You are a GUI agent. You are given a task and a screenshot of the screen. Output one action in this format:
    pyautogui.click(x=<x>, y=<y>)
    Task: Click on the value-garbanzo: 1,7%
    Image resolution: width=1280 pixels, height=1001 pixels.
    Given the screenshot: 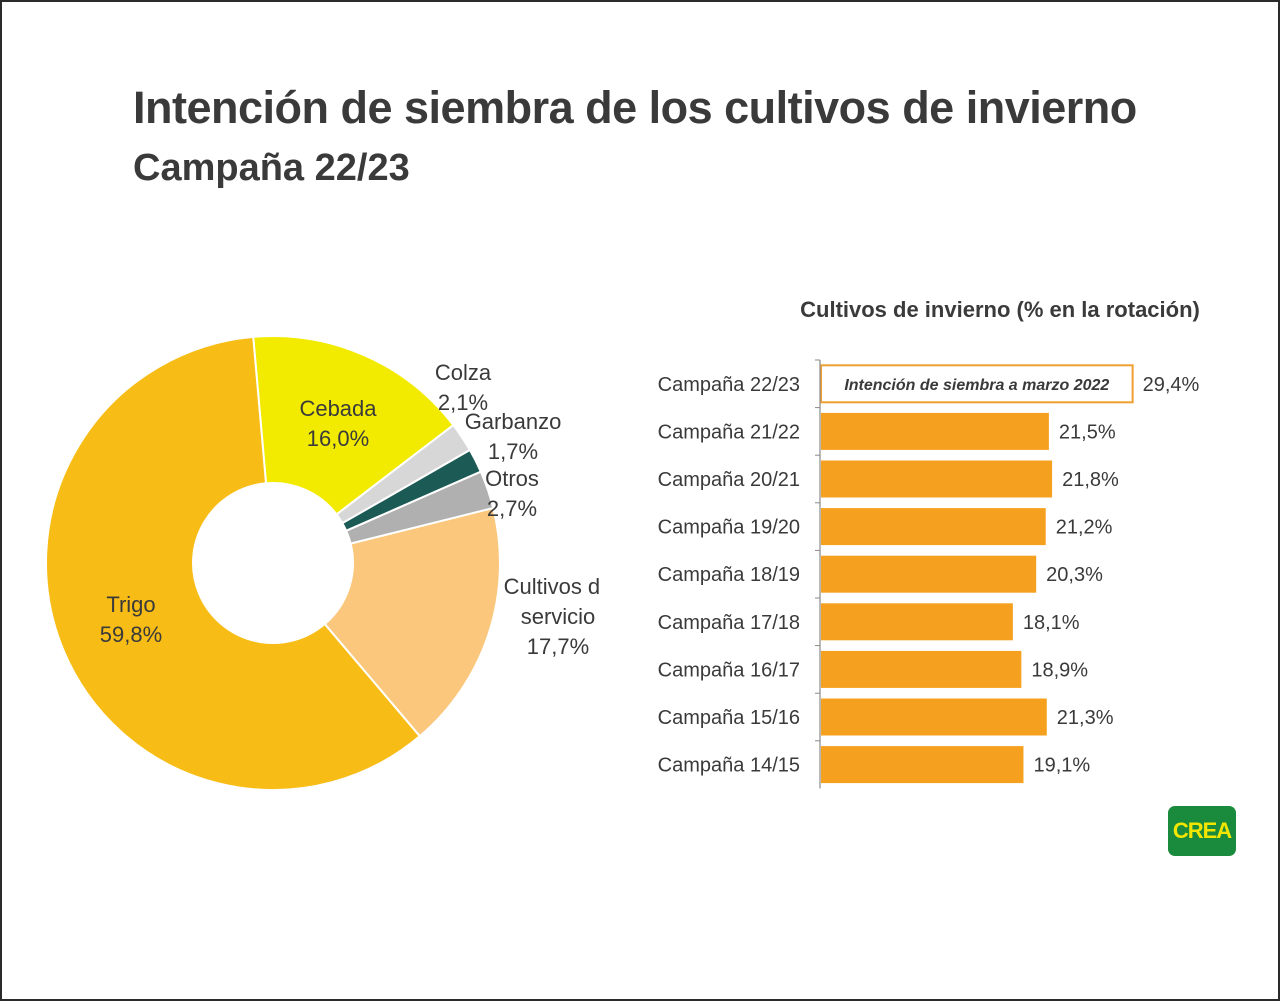 What is the action you would take?
    pyautogui.click(x=513, y=451)
    